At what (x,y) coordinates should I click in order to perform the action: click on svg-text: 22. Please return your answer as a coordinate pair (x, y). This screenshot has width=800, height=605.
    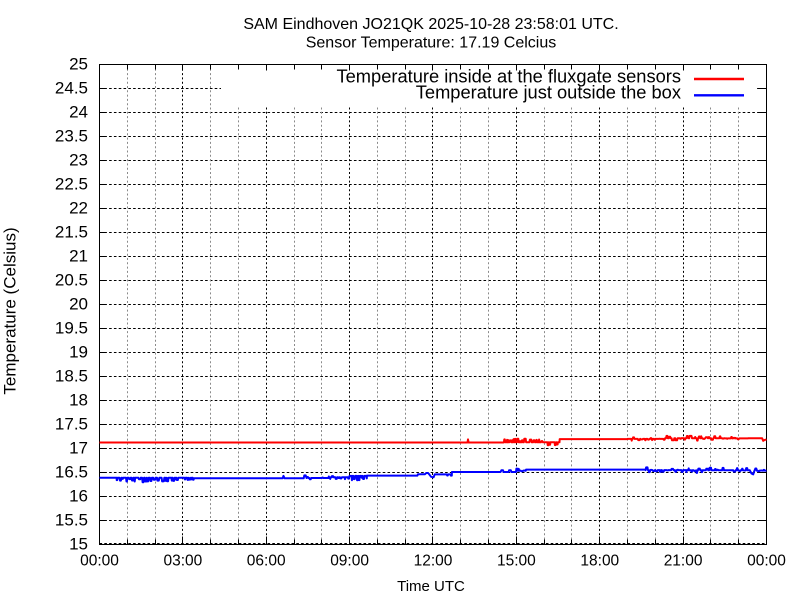
    Looking at the image, I should click on (78, 207).